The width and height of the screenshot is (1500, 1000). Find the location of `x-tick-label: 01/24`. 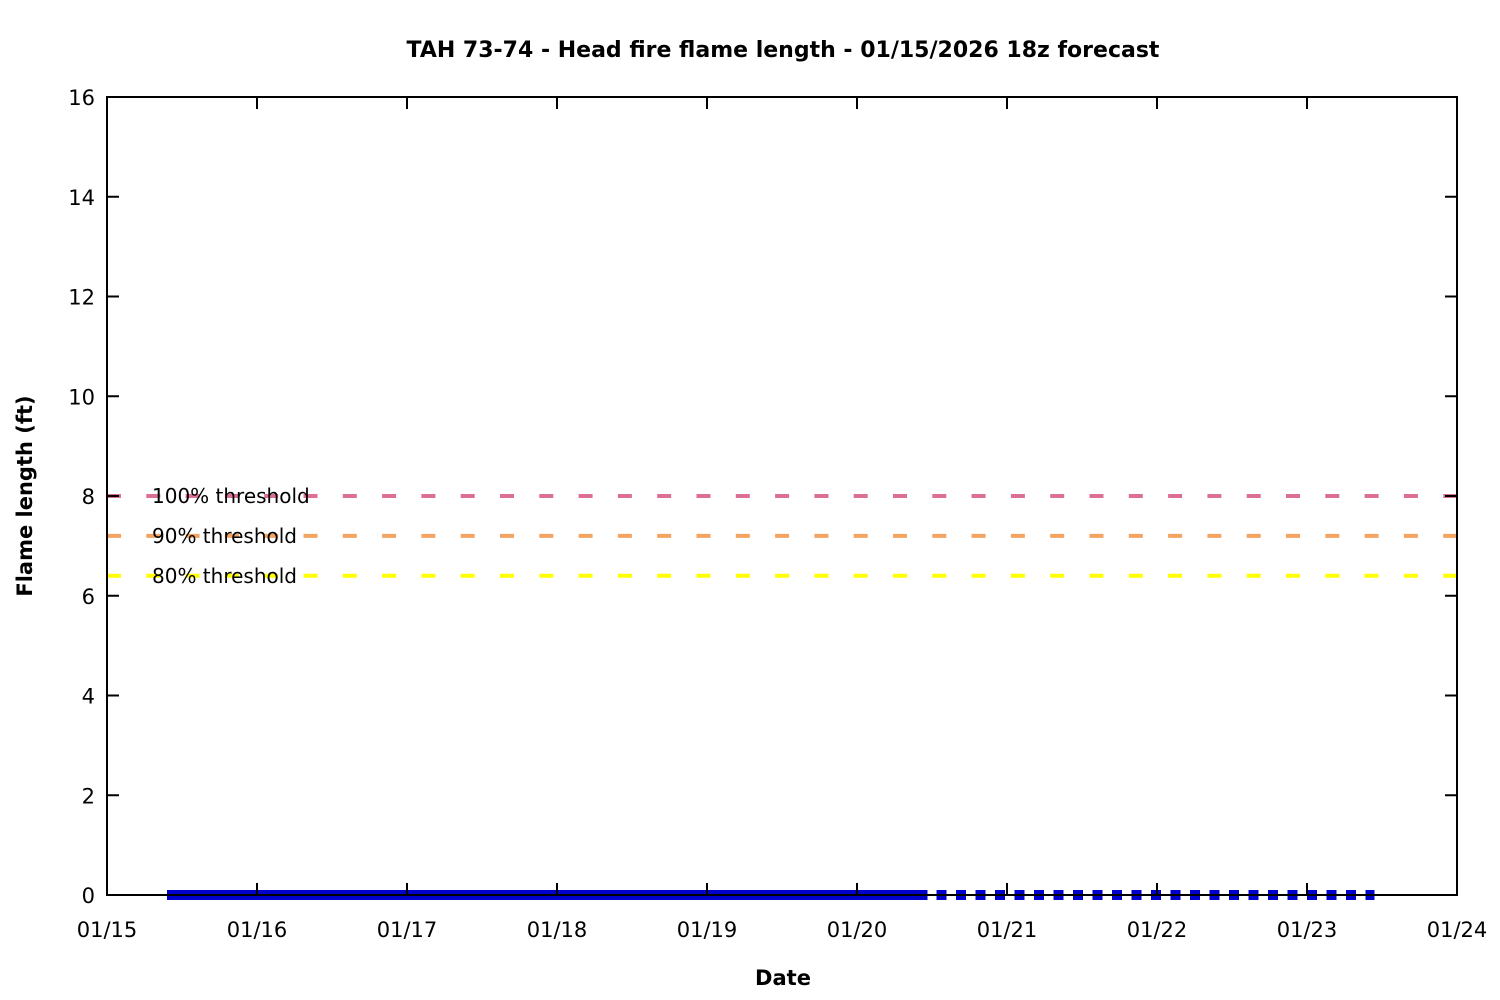

x-tick-label: 01/24 is located at coordinates (1457, 930).